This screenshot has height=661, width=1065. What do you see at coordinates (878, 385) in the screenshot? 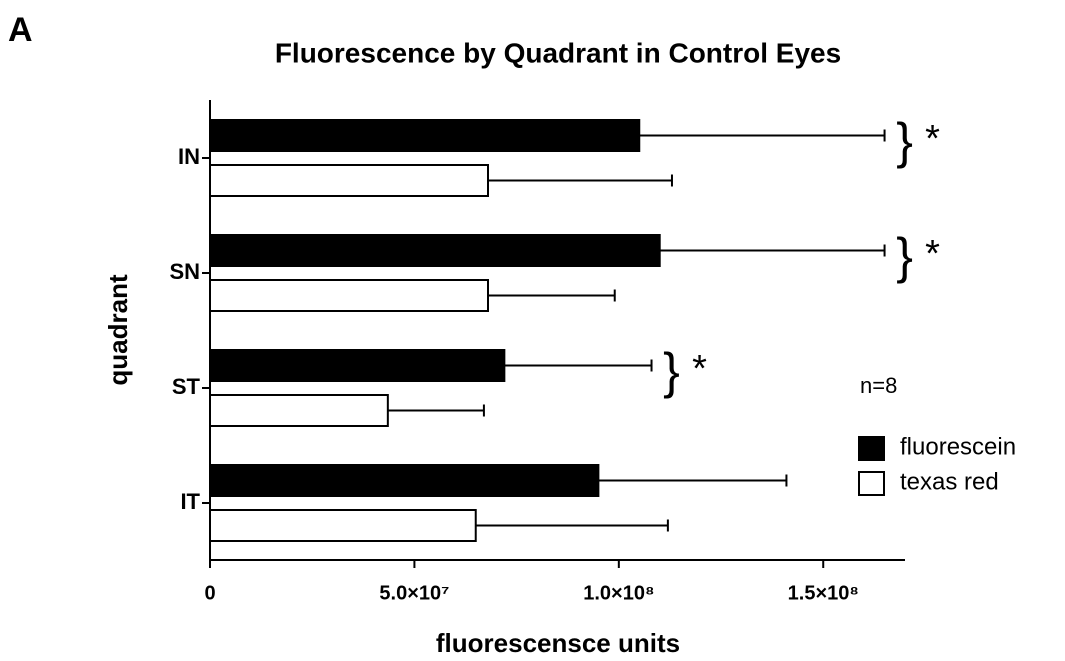
I see `note: n=8` at bounding box center [878, 385].